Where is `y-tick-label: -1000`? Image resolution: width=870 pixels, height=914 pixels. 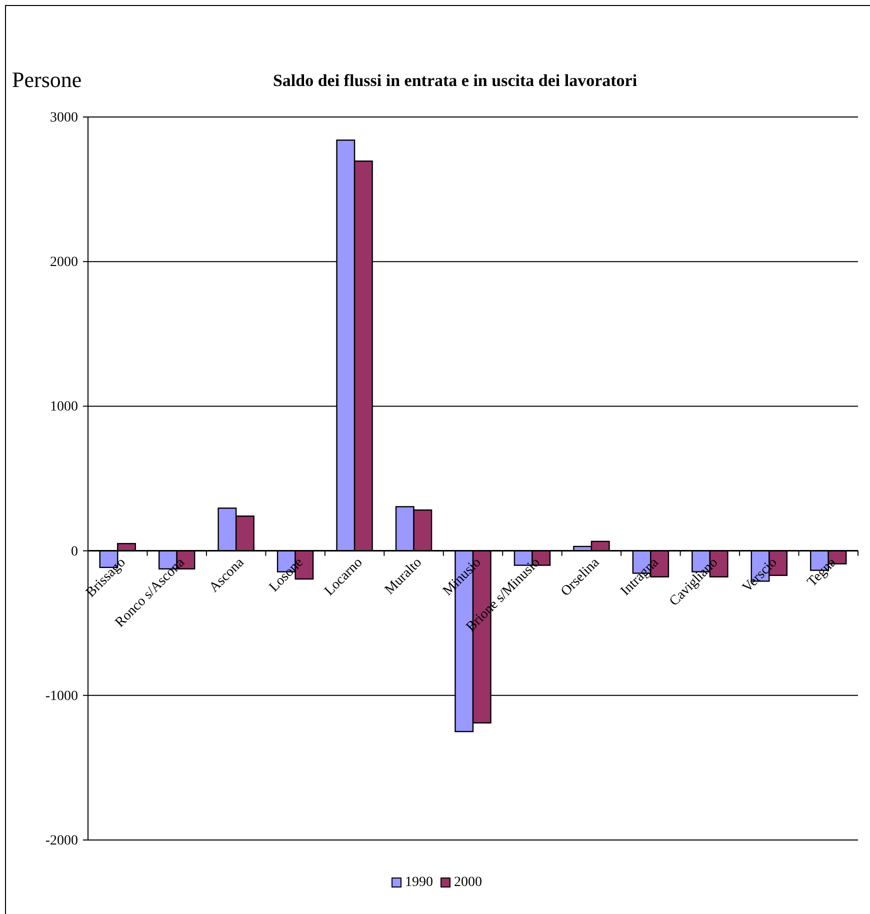
y-tick-label: -1000 is located at coordinates (61, 696).